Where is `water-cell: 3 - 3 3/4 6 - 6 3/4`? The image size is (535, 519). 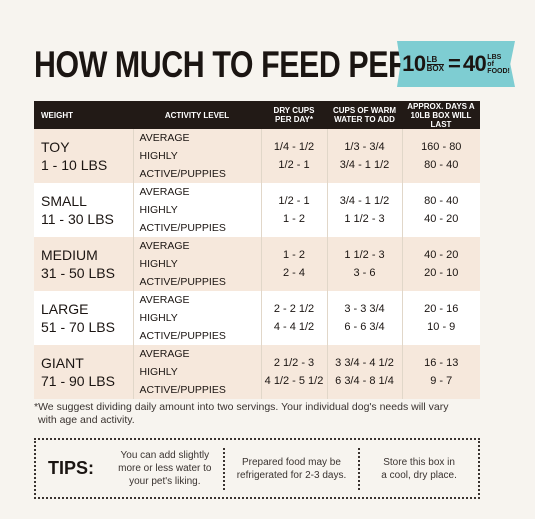
water-cell: 3 - 3 3/4 6 - 6 3/4 is located at coordinates (365, 318).